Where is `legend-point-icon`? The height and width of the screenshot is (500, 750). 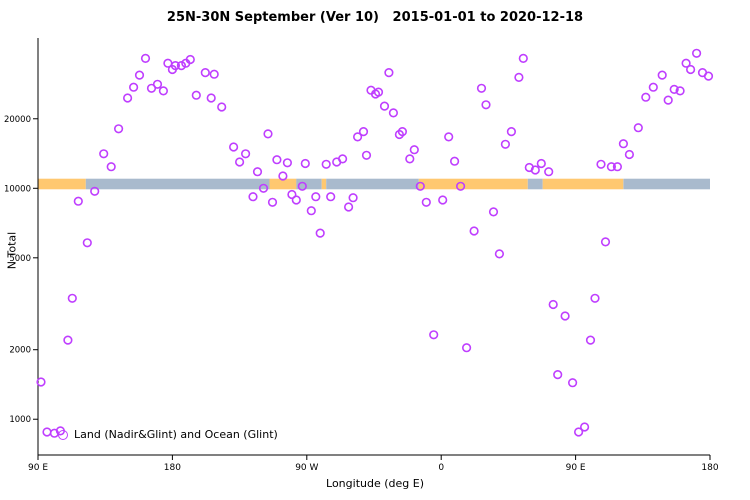
legend-point-icon is located at coordinates (63, 434).